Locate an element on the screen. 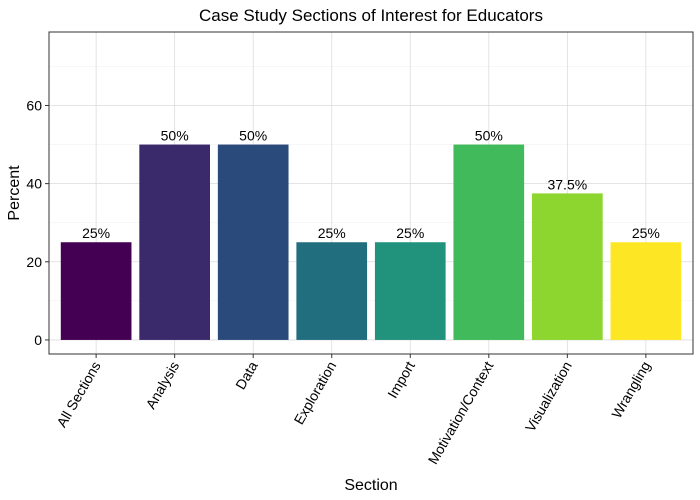 The width and height of the screenshot is (700, 500). bar-value-label: 37.5% is located at coordinates (567, 184).